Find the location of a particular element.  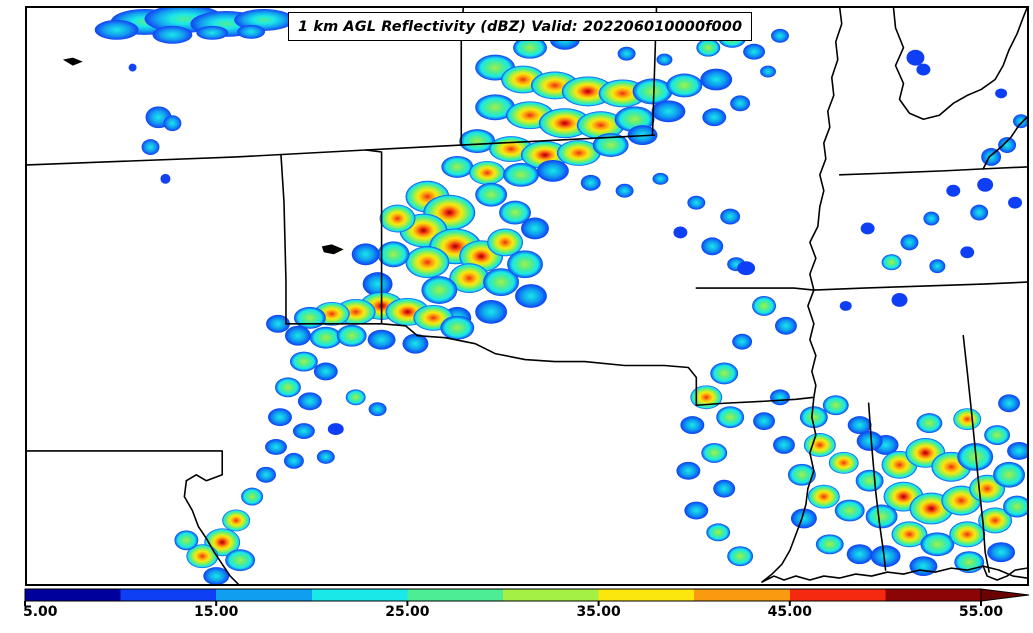

colorbar-swatches is located at coordinates (527, 597).